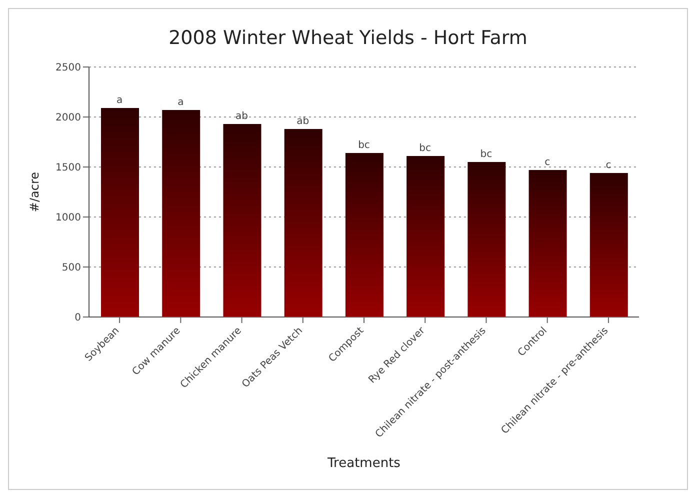 The image size is (699, 498). What do you see at coordinates (71, 268) in the screenshot?
I see `y-tick-label: 500` at bounding box center [71, 268].